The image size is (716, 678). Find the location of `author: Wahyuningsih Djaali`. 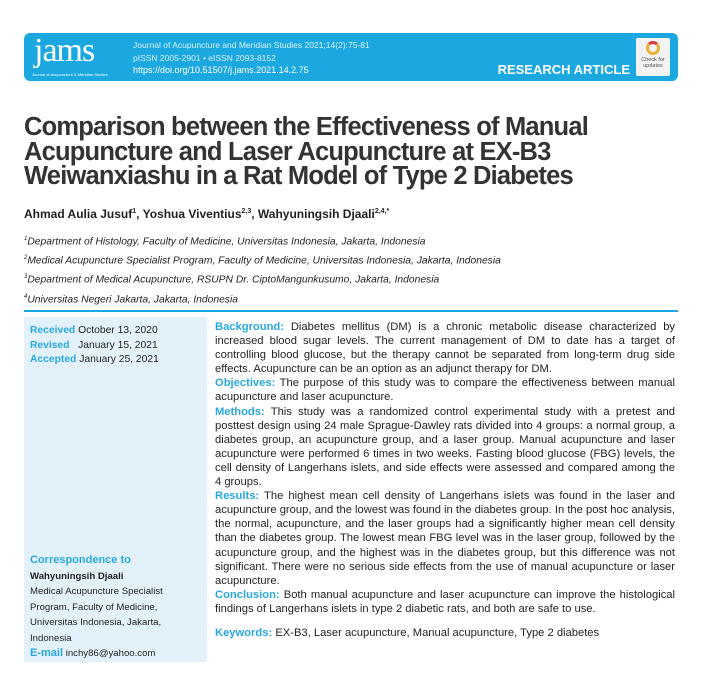

author: Wahyuningsih Djaali is located at coordinates (316, 213).